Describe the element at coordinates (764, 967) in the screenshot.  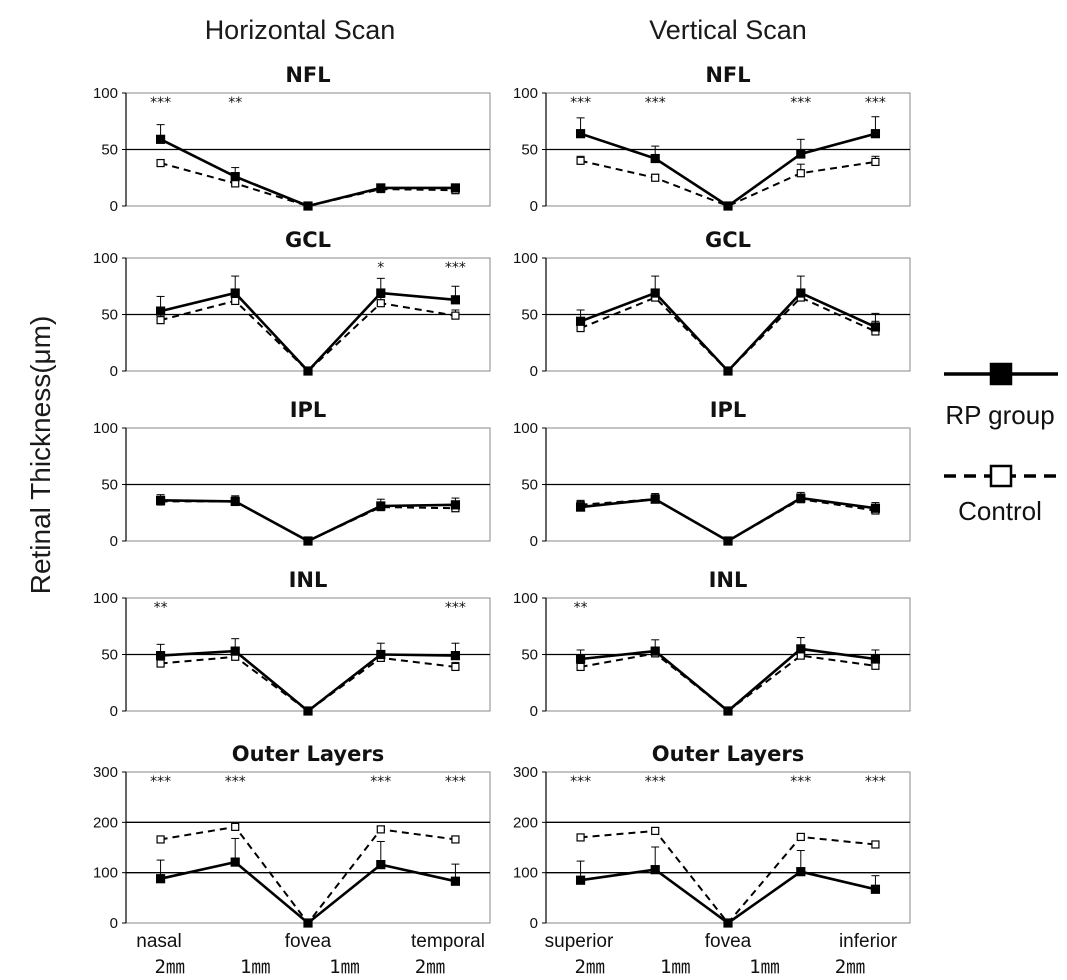
I see `x-distance-label: 1㎜` at that location.